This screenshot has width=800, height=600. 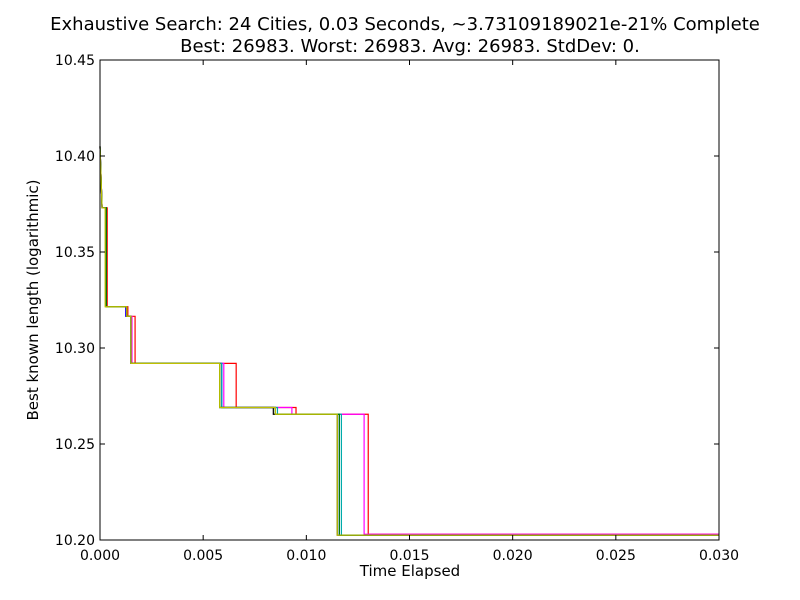 I want to click on x-tick-label-2: 0.010, so click(x=306, y=556).